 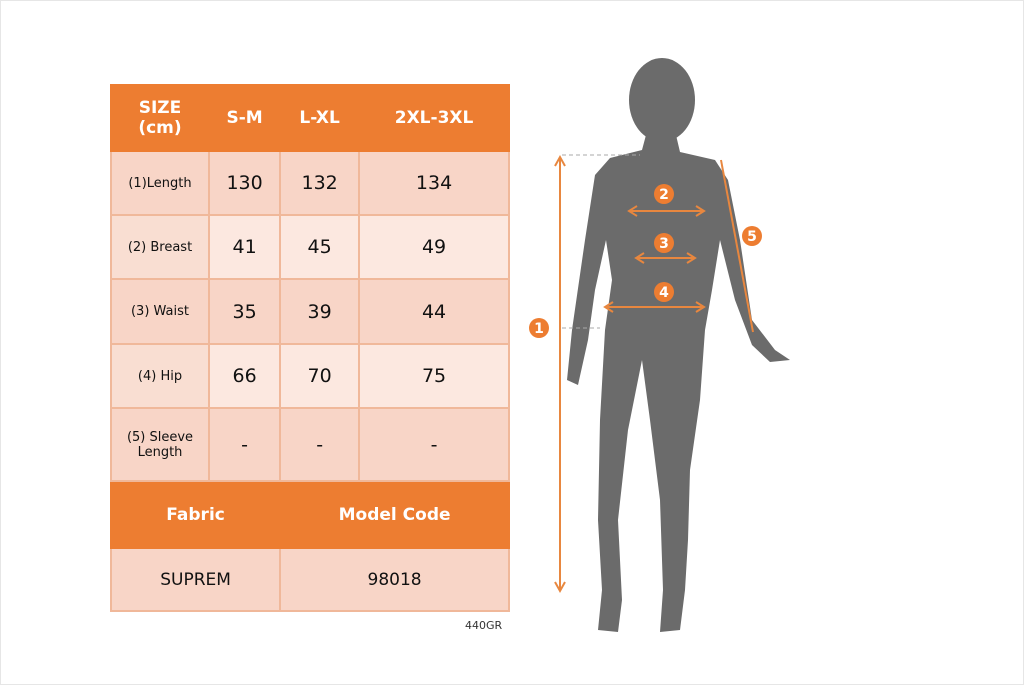 I want to click on cell: 41, so click(x=244, y=247).